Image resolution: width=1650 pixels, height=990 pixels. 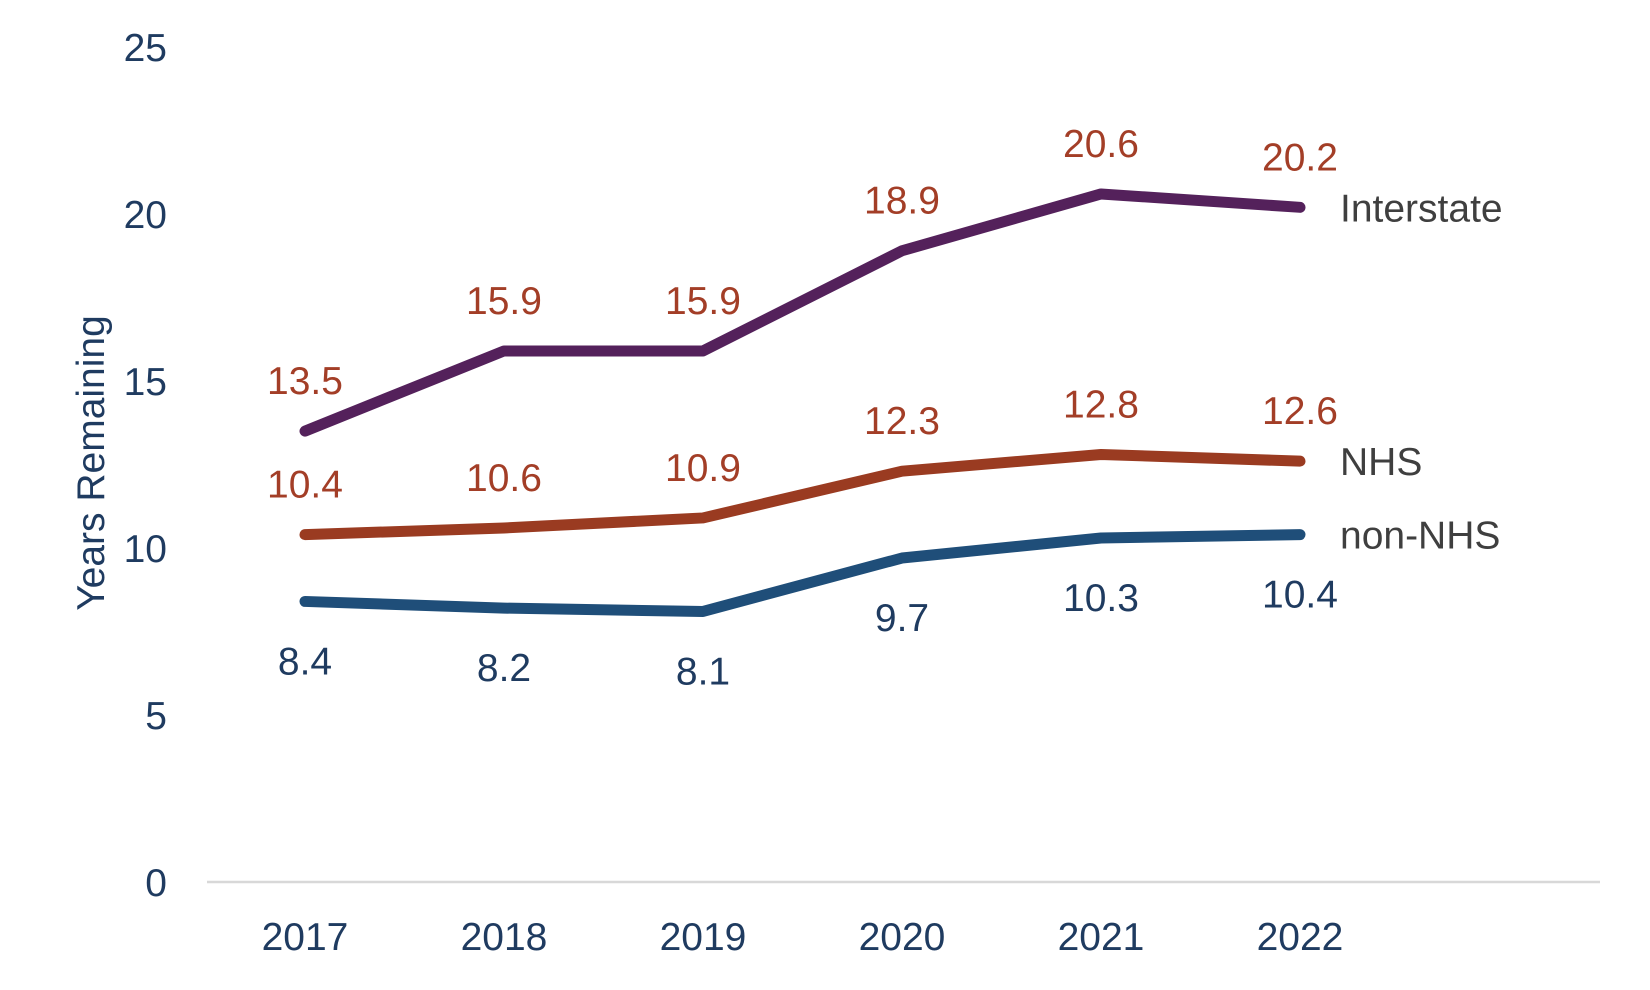 What do you see at coordinates (902, 937) in the screenshot?
I see `x-tick-label: 2020` at bounding box center [902, 937].